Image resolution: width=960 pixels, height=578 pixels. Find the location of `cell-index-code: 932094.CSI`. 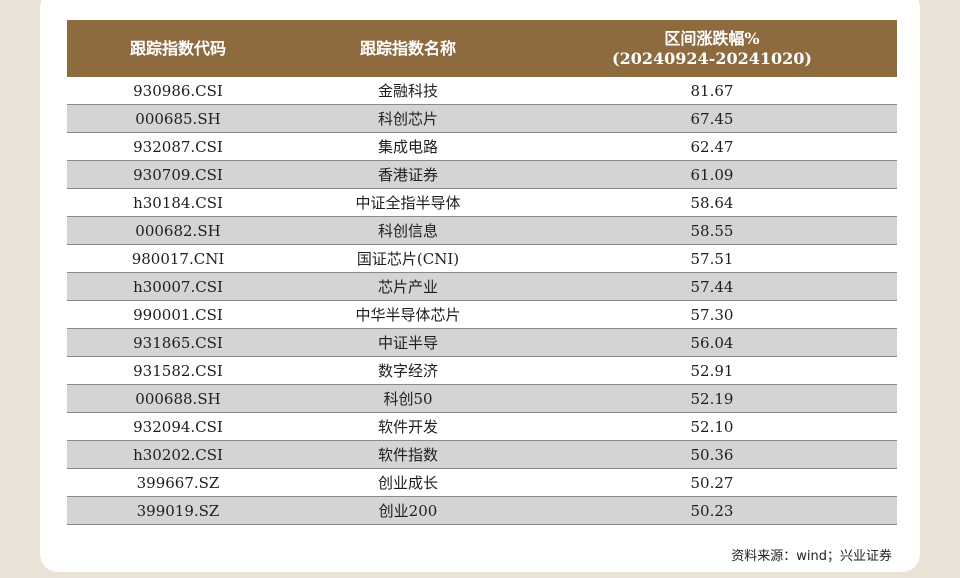

cell-index-code: 932094.CSI is located at coordinates (178, 426).